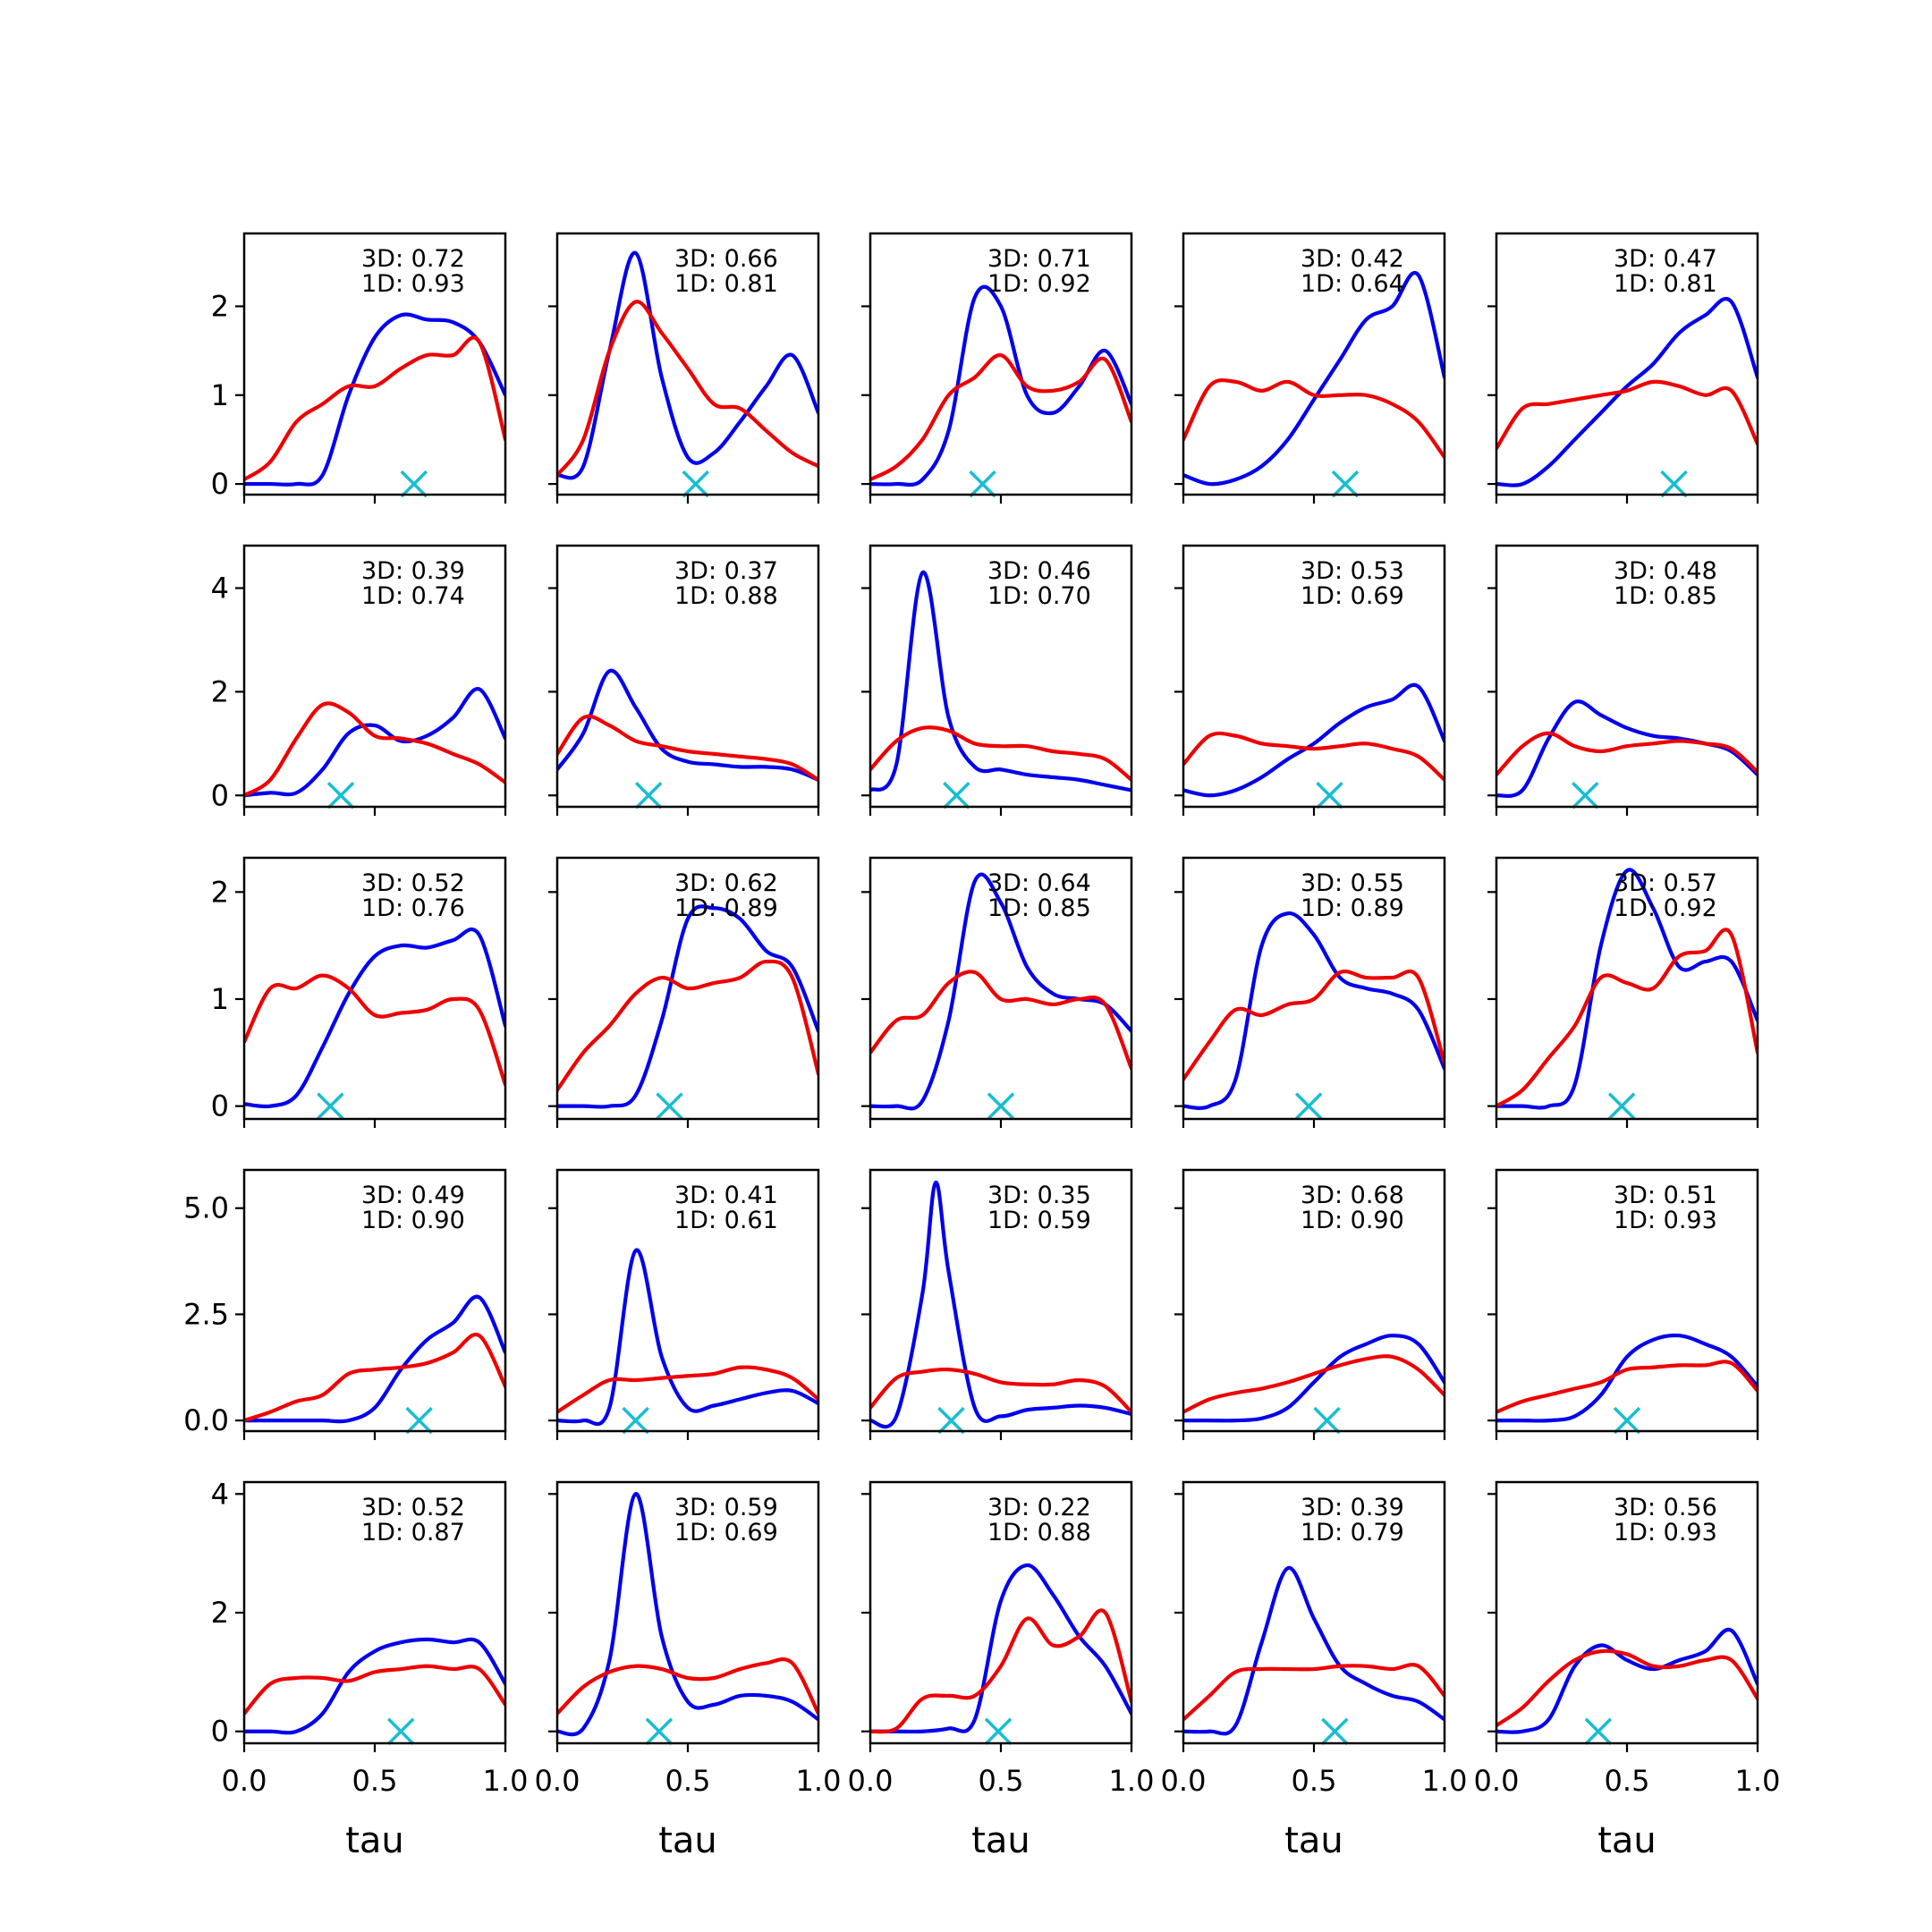 Image resolution: width=1932 pixels, height=1932 pixels. I want to click on annotation-3d: 3D: 0.59, so click(726, 1507).